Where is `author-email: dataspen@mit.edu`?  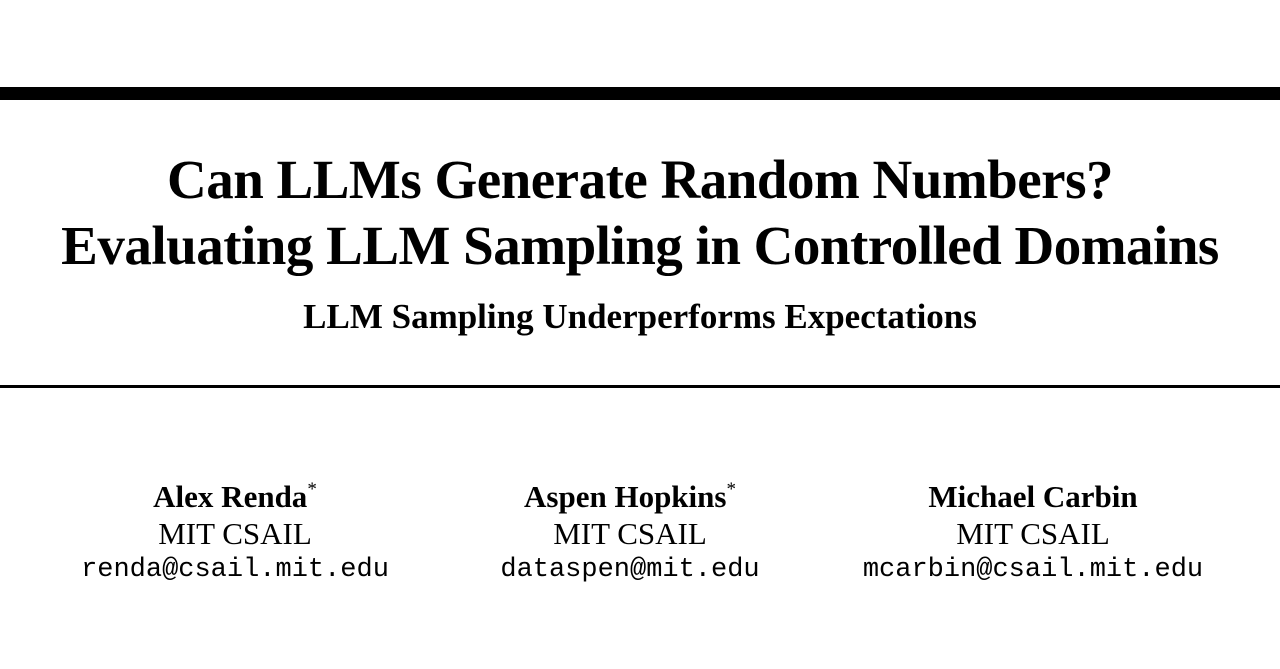 author-email: dataspen@mit.edu is located at coordinates (630, 570).